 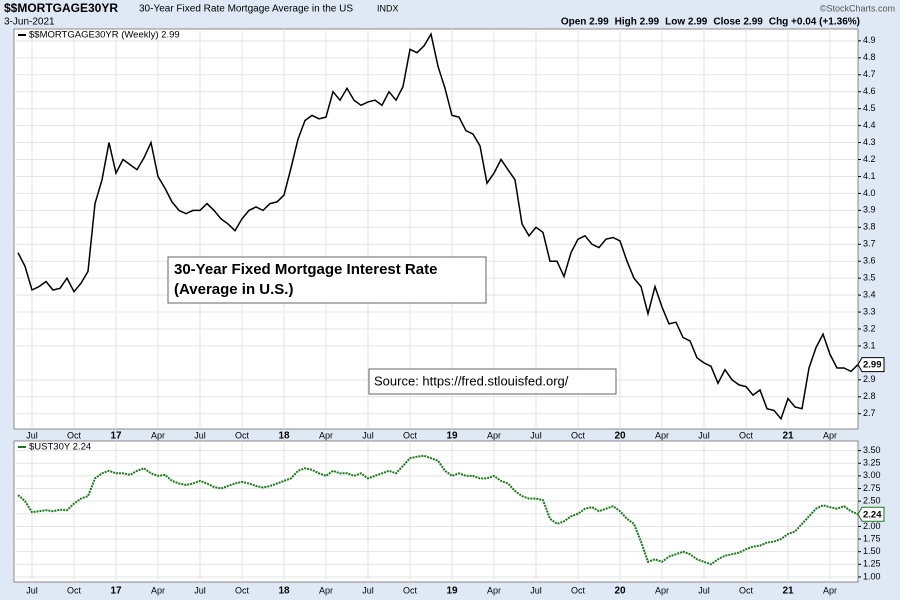 I want to click on last-value-label: 2.99, so click(x=872, y=365).